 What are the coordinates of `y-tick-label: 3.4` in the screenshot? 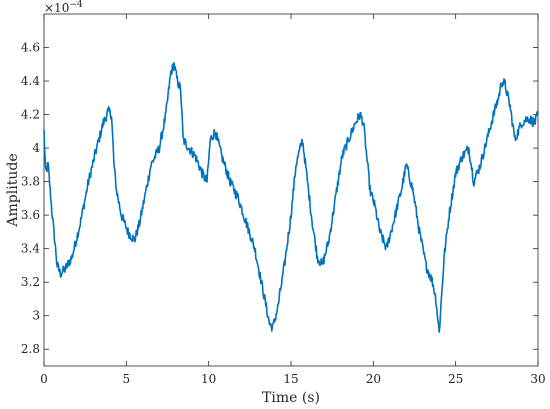 It's located at (30, 249).